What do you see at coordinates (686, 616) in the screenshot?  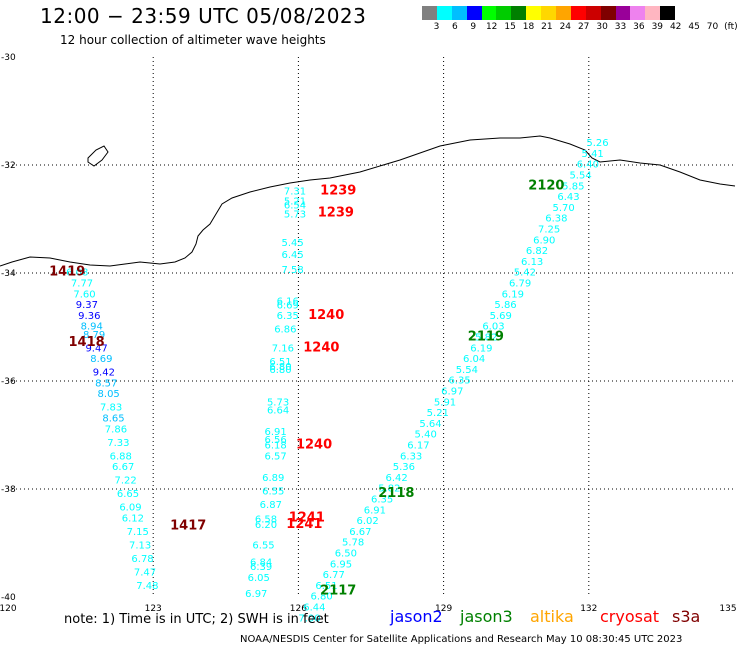 I see `mission-legend-s3a: s3a` at bounding box center [686, 616].